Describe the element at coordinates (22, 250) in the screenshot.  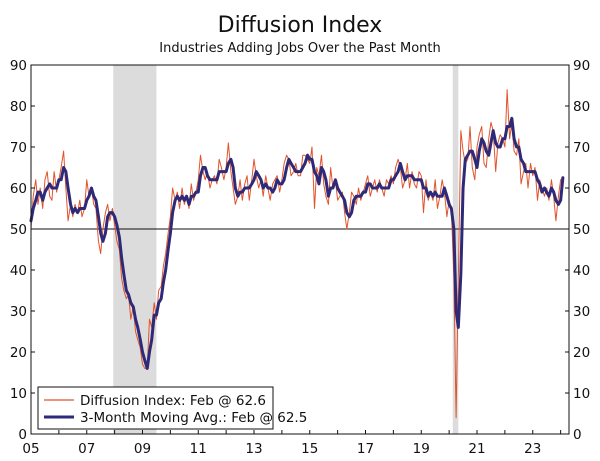
I see `y-axis-left: 0 10 20 30 40 50 60 70 80 90` at that location.